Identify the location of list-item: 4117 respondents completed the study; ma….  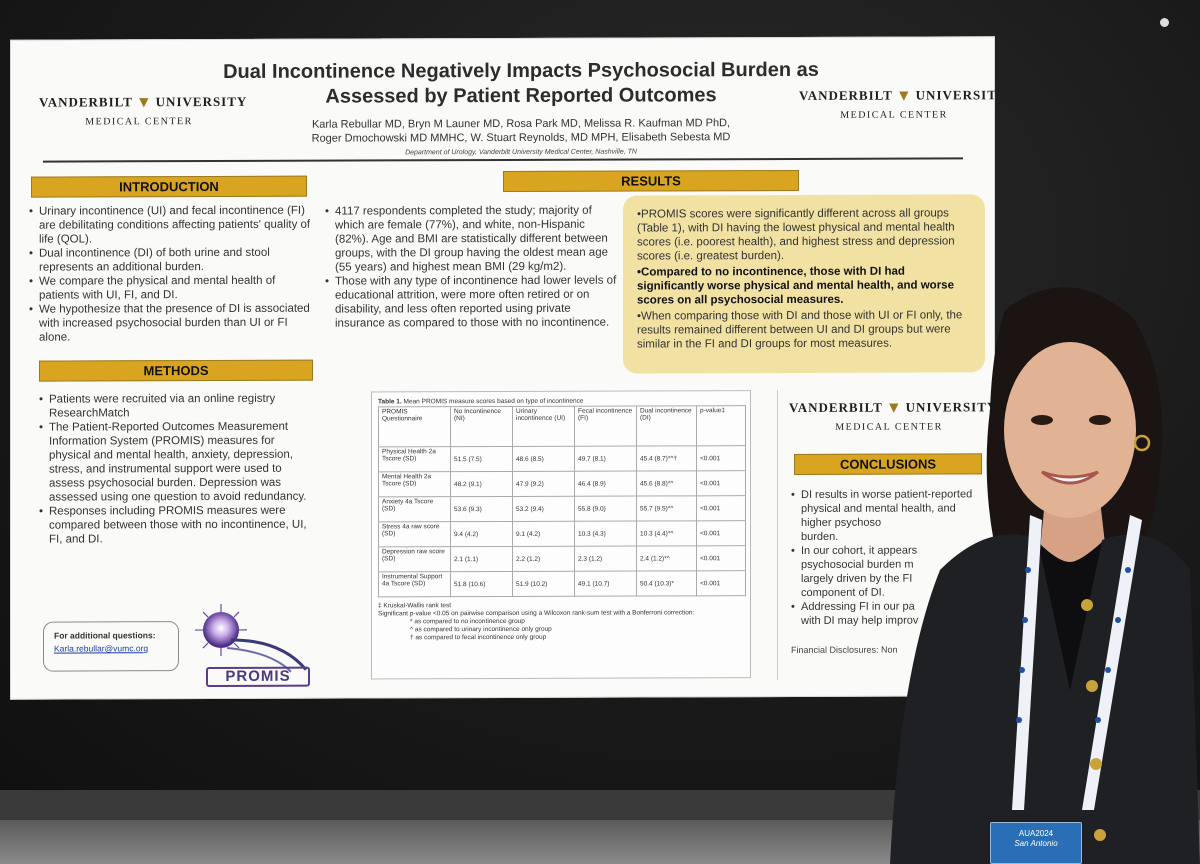
(472, 239).